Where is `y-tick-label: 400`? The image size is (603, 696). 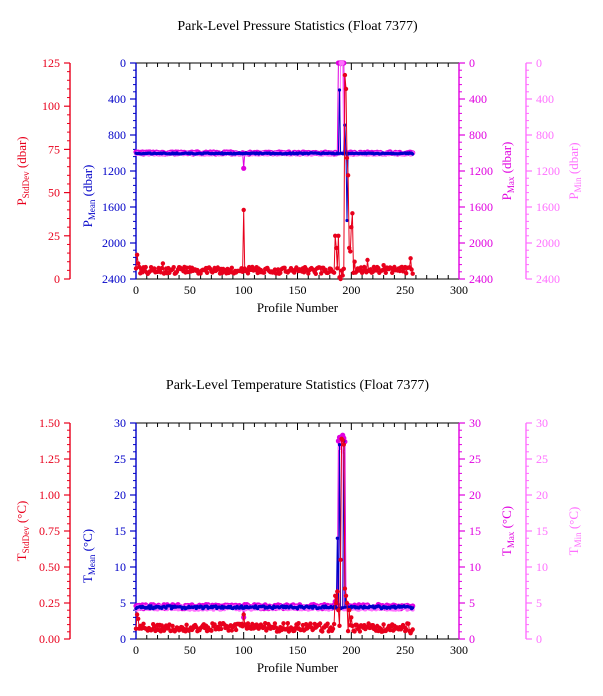
y-tick-label: 400 is located at coordinates (545, 99).